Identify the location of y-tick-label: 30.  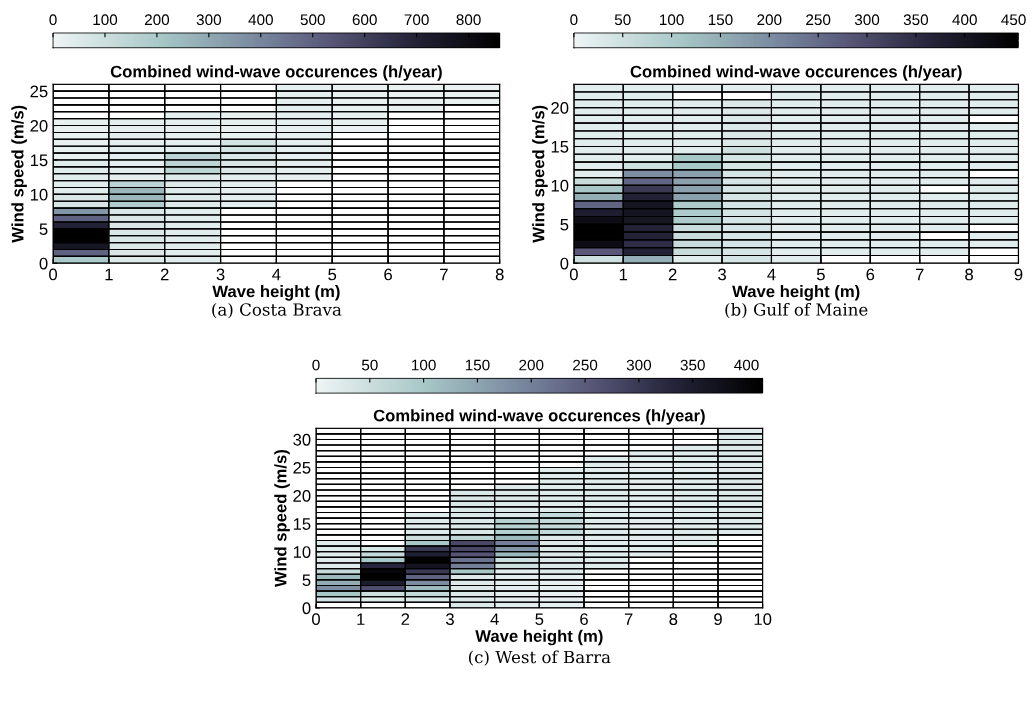
(302, 439).